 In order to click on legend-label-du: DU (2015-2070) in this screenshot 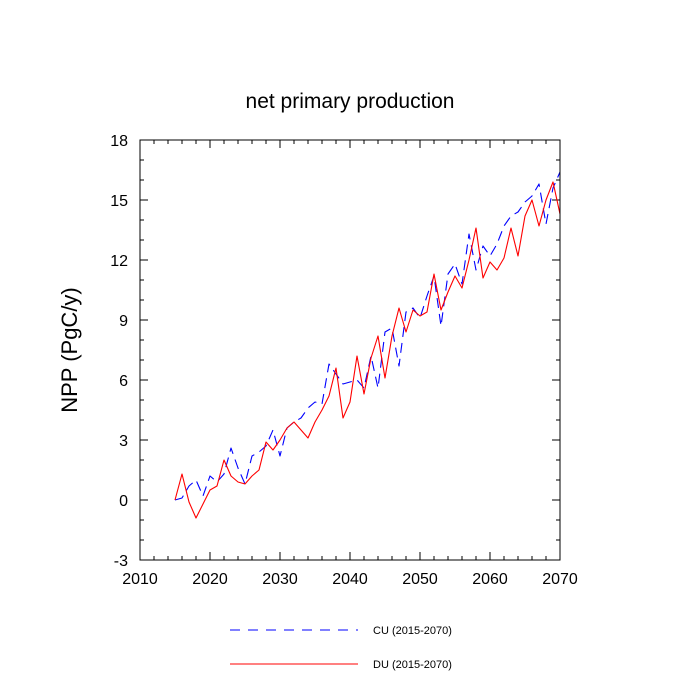, I will do `click(412, 665)`.